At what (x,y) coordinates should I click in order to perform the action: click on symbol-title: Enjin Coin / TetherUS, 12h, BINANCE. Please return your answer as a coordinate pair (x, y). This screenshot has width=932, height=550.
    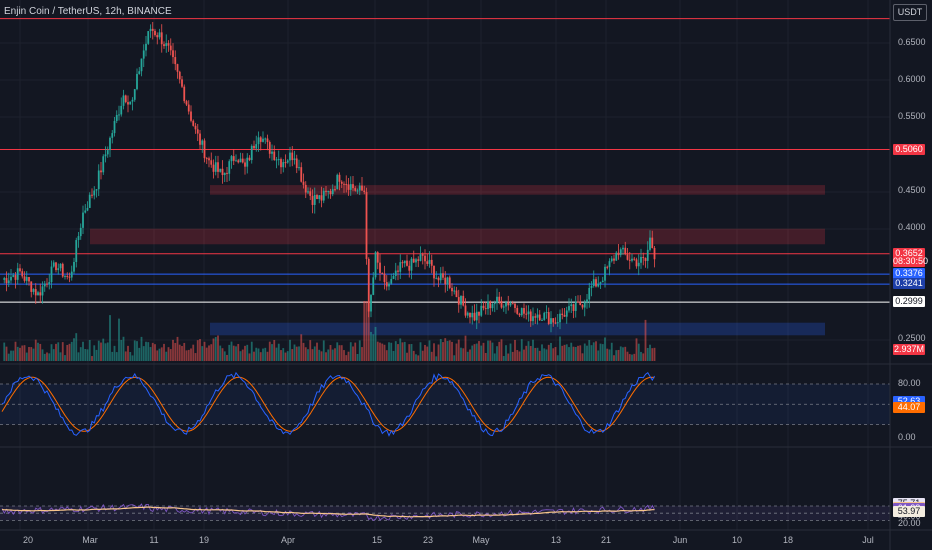
    Looking at the image, I should click on (88, 11).